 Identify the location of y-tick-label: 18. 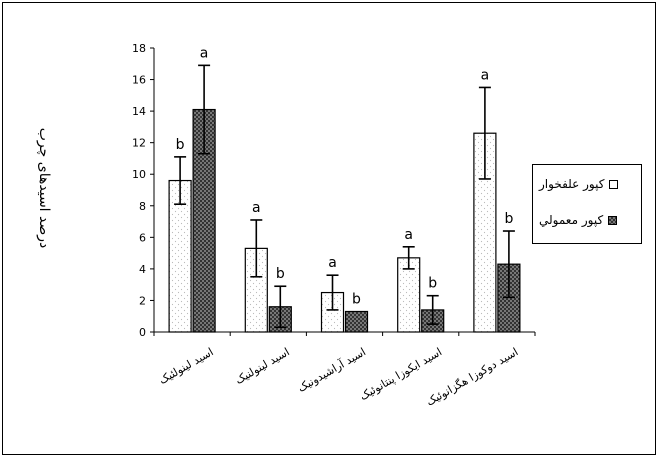
(139, 48).